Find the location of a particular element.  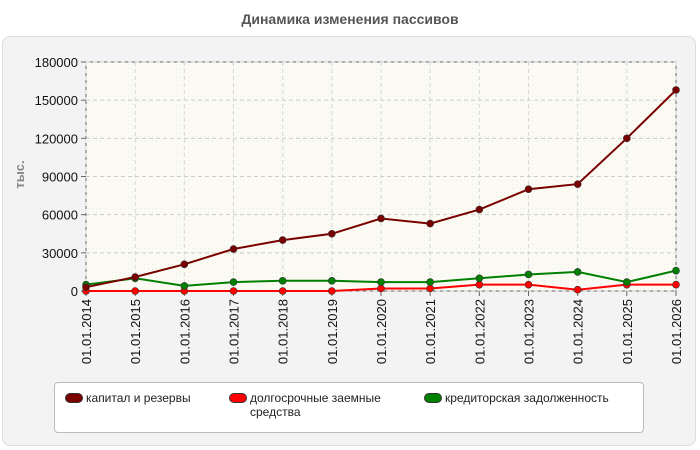

y-tick-label: 0 is located at coordinates (74, 291).